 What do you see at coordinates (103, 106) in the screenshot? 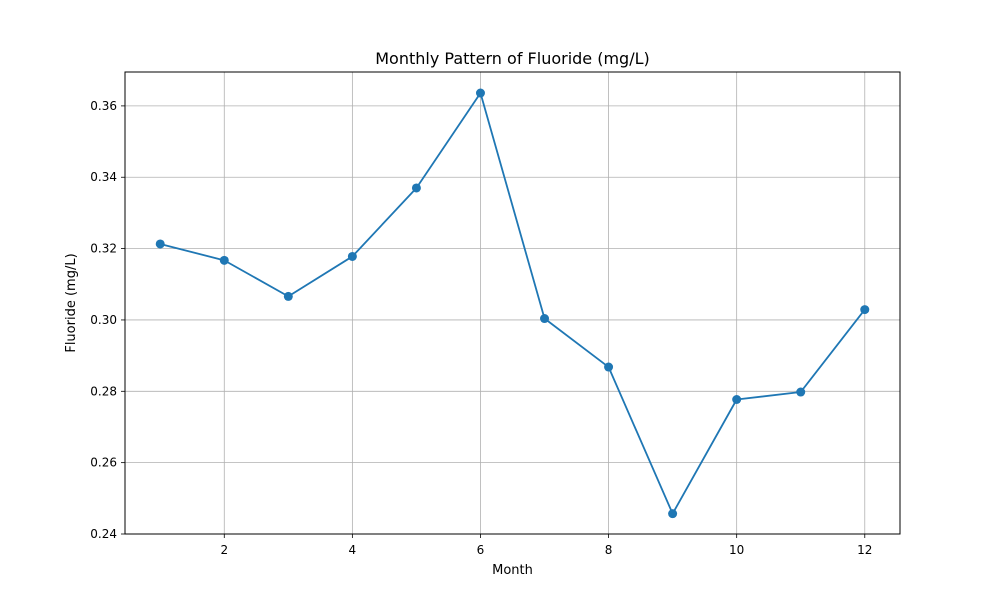
I see `y-tick-label: 0.36` at bounding box center [103, 106].